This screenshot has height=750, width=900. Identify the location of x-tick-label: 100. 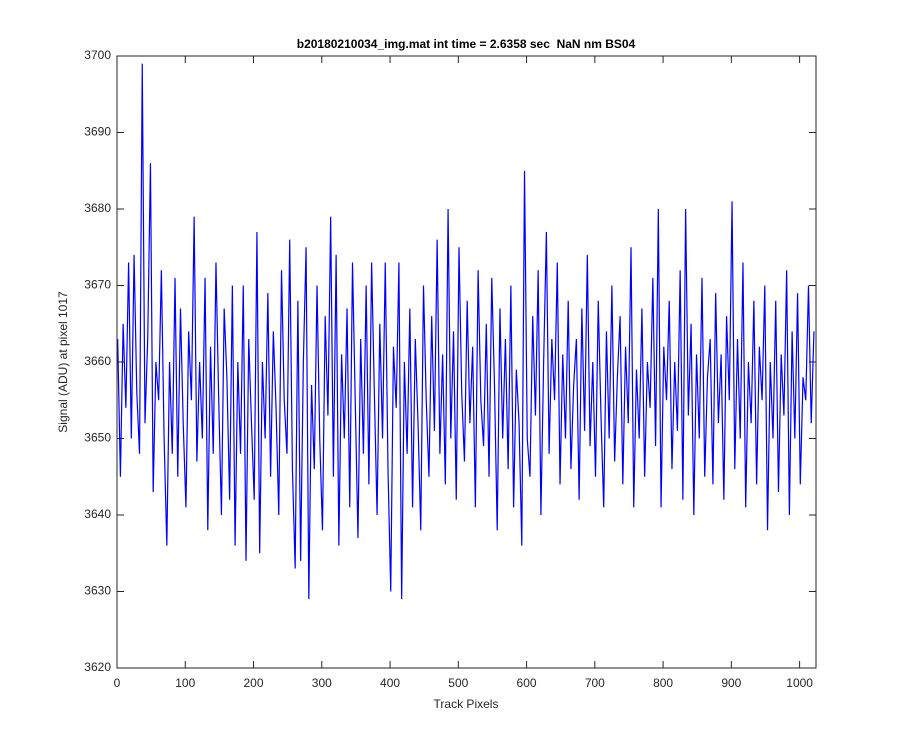
(185, 683).